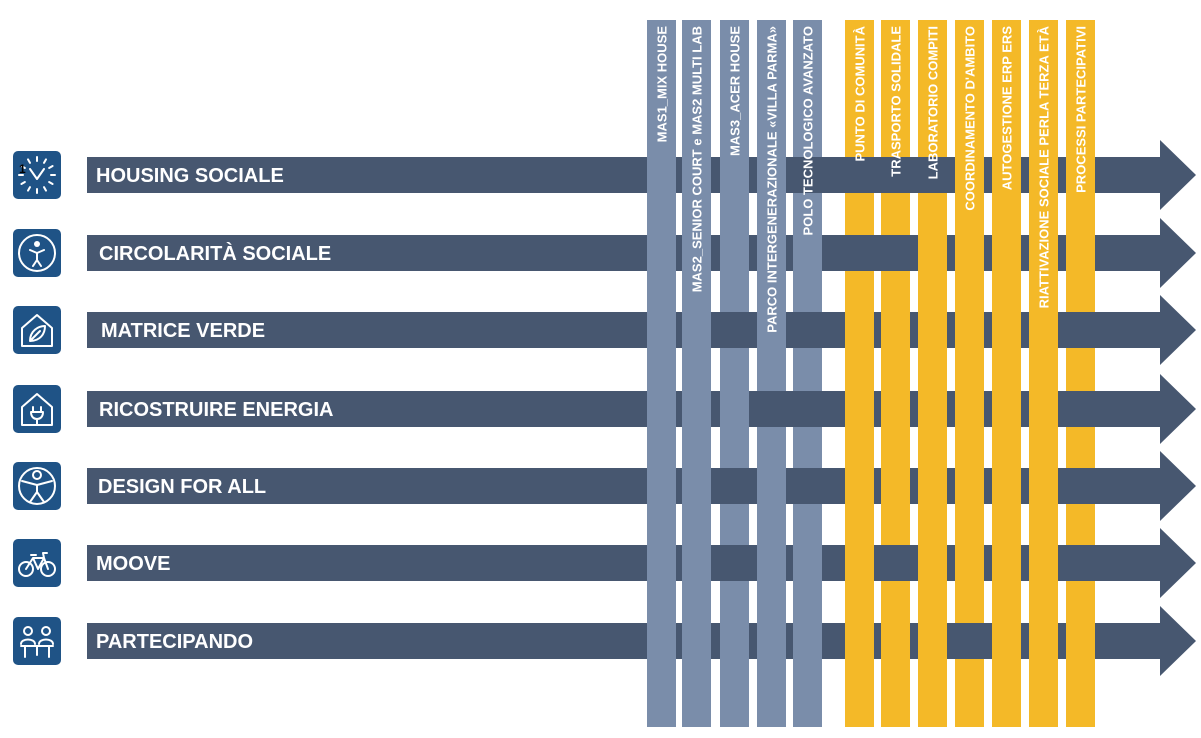 The image size is (1201, 738). Describe the element at coordinates (1081, 109) in the screenshot. I see `action-column-label: PROCESSI PARTECIPATIVI` at that location.